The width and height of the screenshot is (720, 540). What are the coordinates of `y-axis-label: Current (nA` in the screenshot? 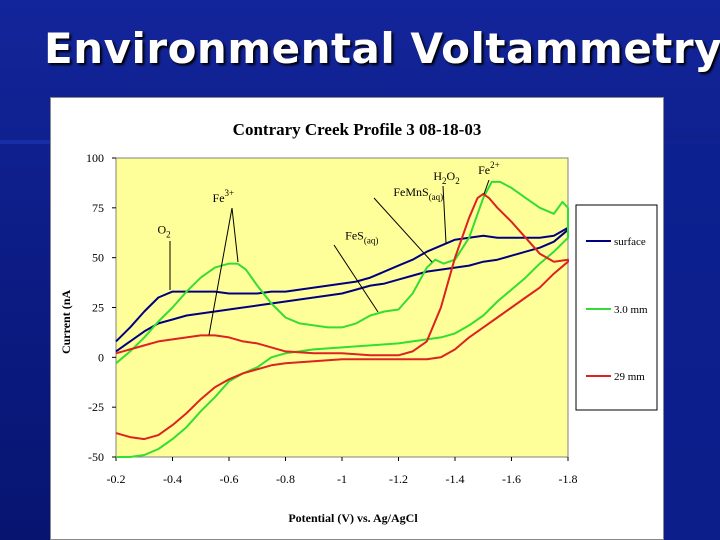 It's located at (66, 322).